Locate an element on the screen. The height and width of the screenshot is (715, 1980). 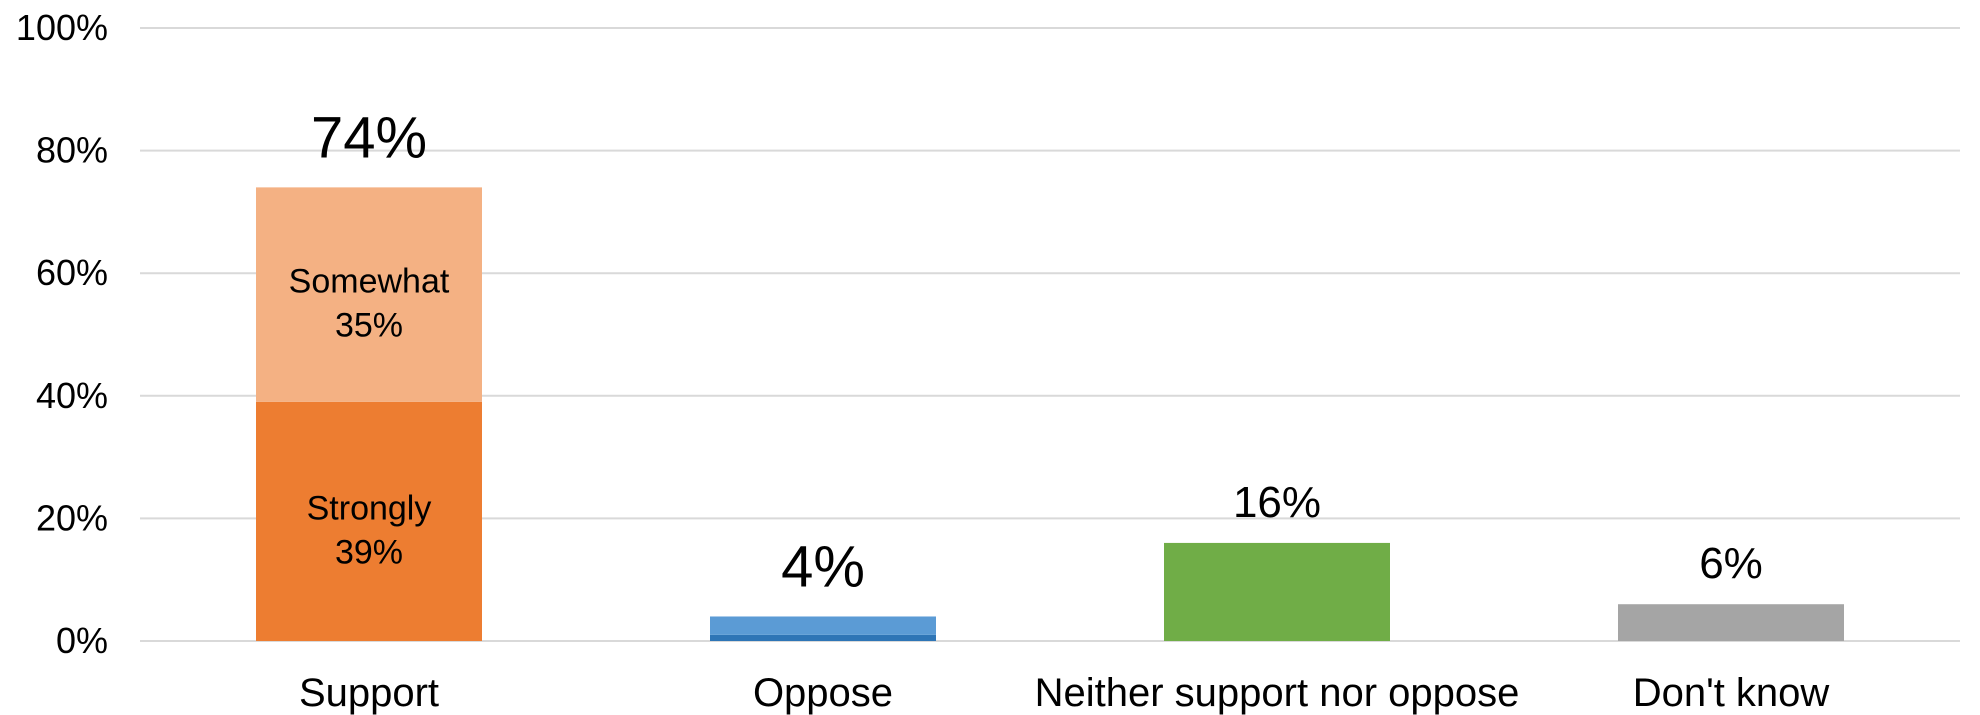
total-value-label: 4% is located at coordinates (823, 566).